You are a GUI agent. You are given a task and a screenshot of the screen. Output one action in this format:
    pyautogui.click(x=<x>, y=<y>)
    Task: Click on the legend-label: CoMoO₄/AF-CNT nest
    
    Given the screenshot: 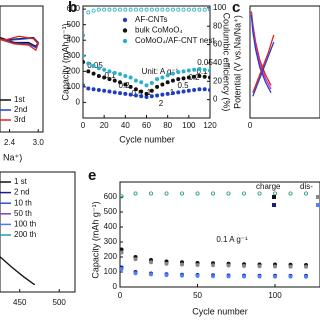 What is the action you would take?
    pyautogui.click(x=175, y=40)
    